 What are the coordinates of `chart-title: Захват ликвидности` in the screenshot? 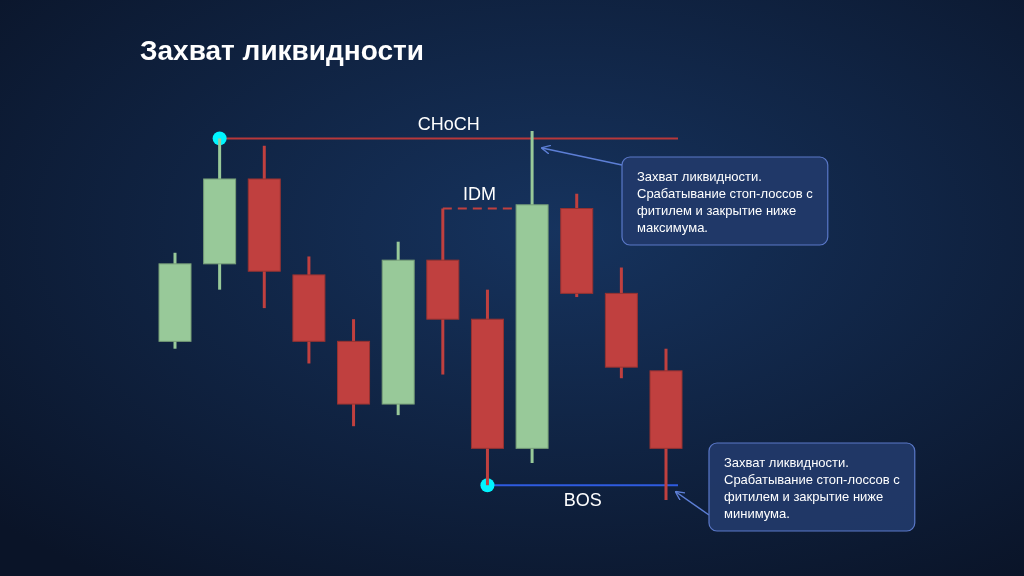 It's located at (282, 50).